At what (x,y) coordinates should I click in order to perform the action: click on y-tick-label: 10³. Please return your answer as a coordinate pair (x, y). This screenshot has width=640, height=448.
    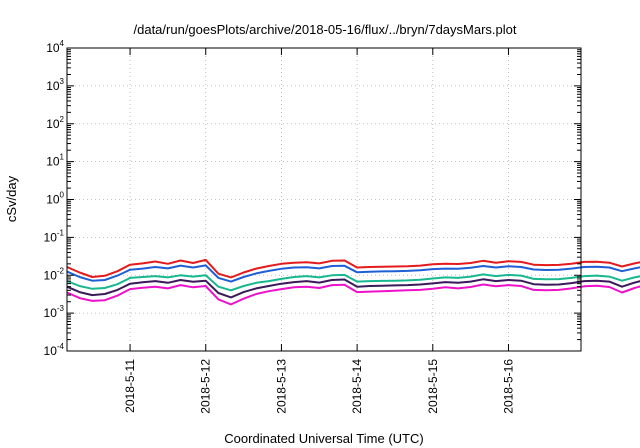
    Looking at the image, I should click on (55, 85).